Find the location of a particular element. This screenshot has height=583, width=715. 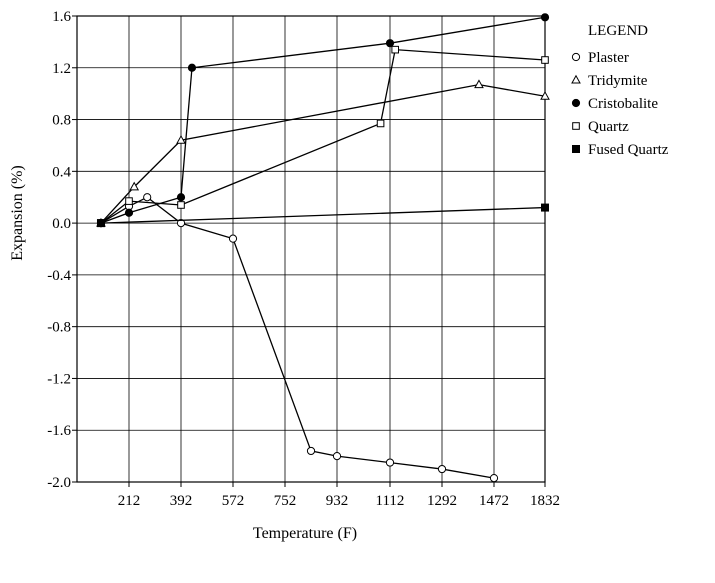

x-tick-label: 1292 is located at coordinates (442, 501).